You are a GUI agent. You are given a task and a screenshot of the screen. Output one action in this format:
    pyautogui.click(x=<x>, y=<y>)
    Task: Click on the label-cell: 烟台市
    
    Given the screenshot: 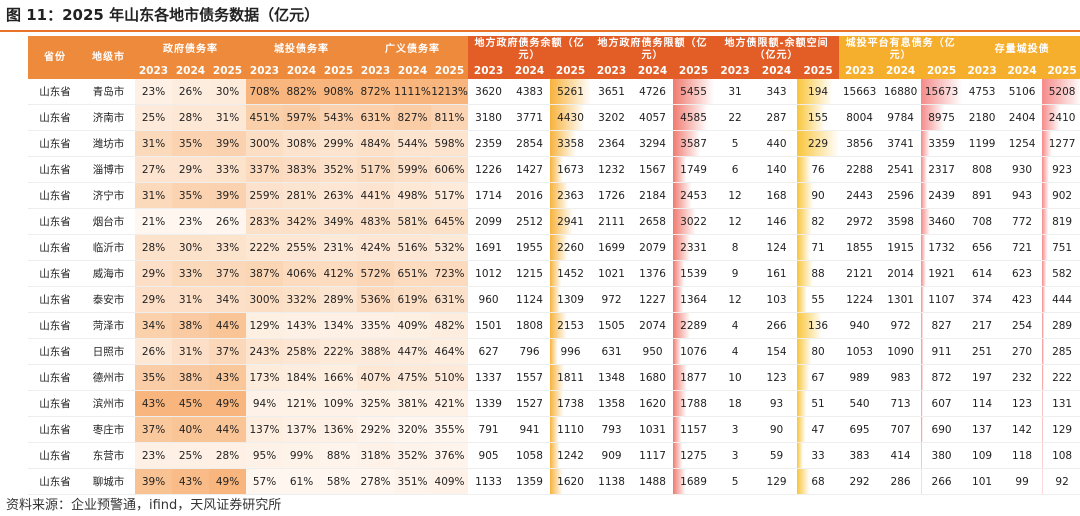 What is the action you would take?
    pyautogui.click(x=108, y=221)
    